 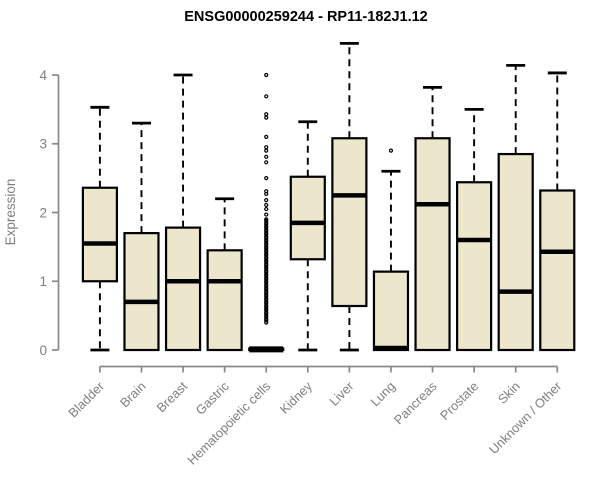 I want to click on x-category-label-kidney: Kidney, so click(x=296, y=397).